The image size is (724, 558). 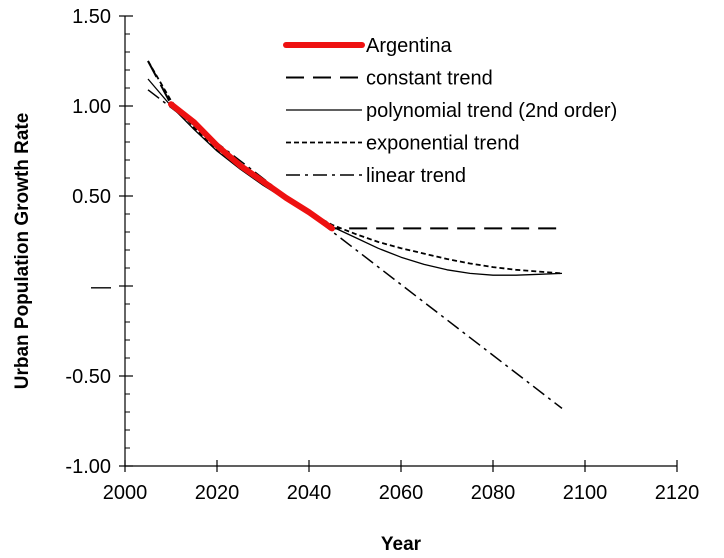 What do you see at coordinates (677, 493) in the screenshot?
I see `x-tick-label: 2120` at bounding box center [677, 493].